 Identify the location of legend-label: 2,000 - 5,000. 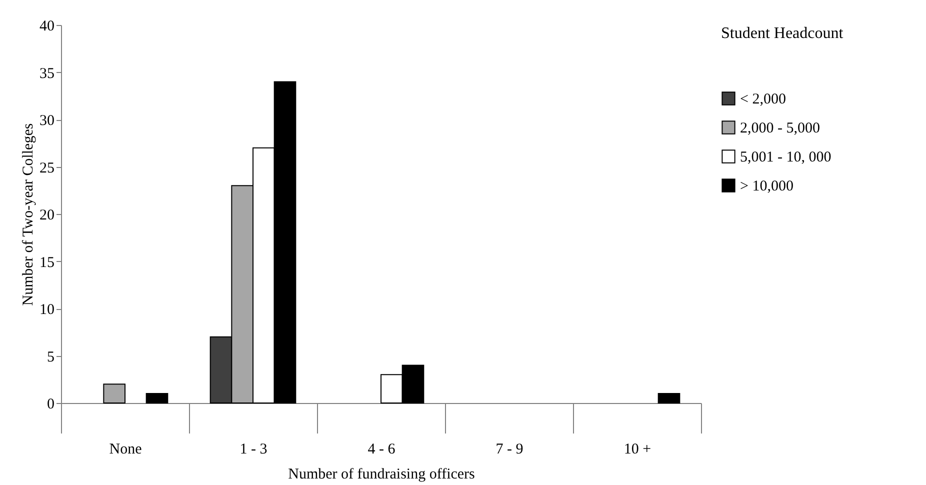
(780, 128).